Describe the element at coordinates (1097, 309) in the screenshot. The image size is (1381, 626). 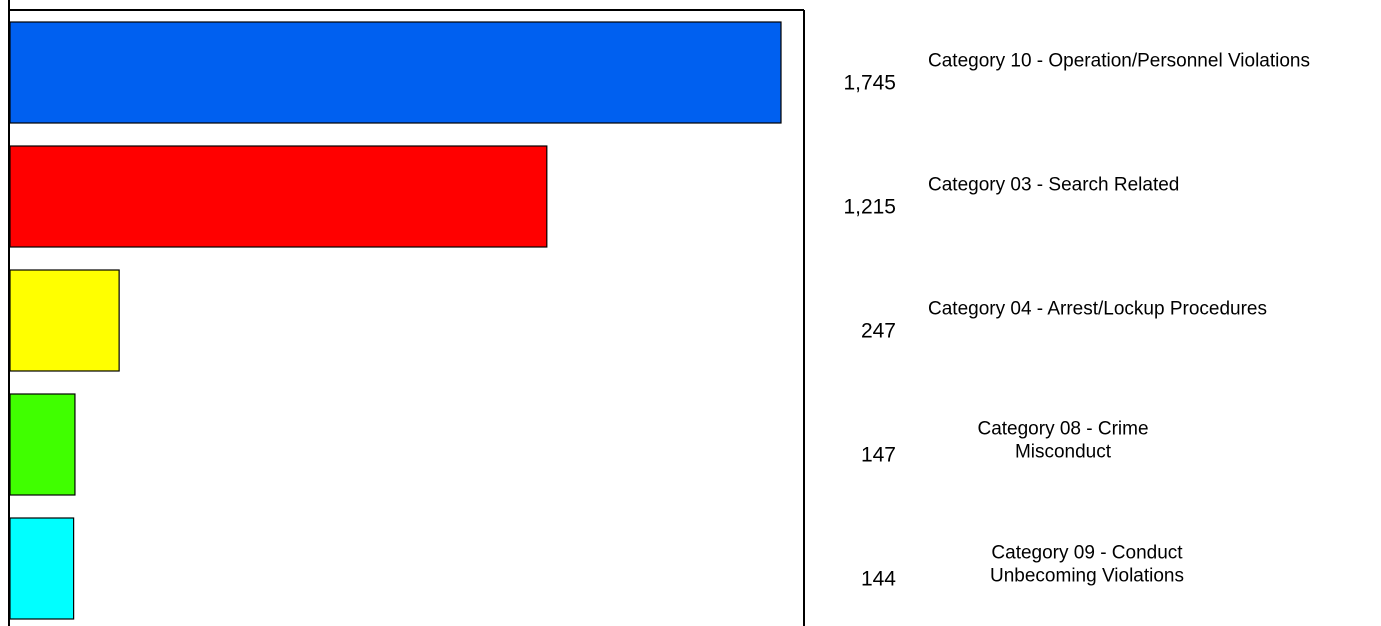
I see `category-label-3: Category 04 - Arrest/Lockup Procedures` at that location.